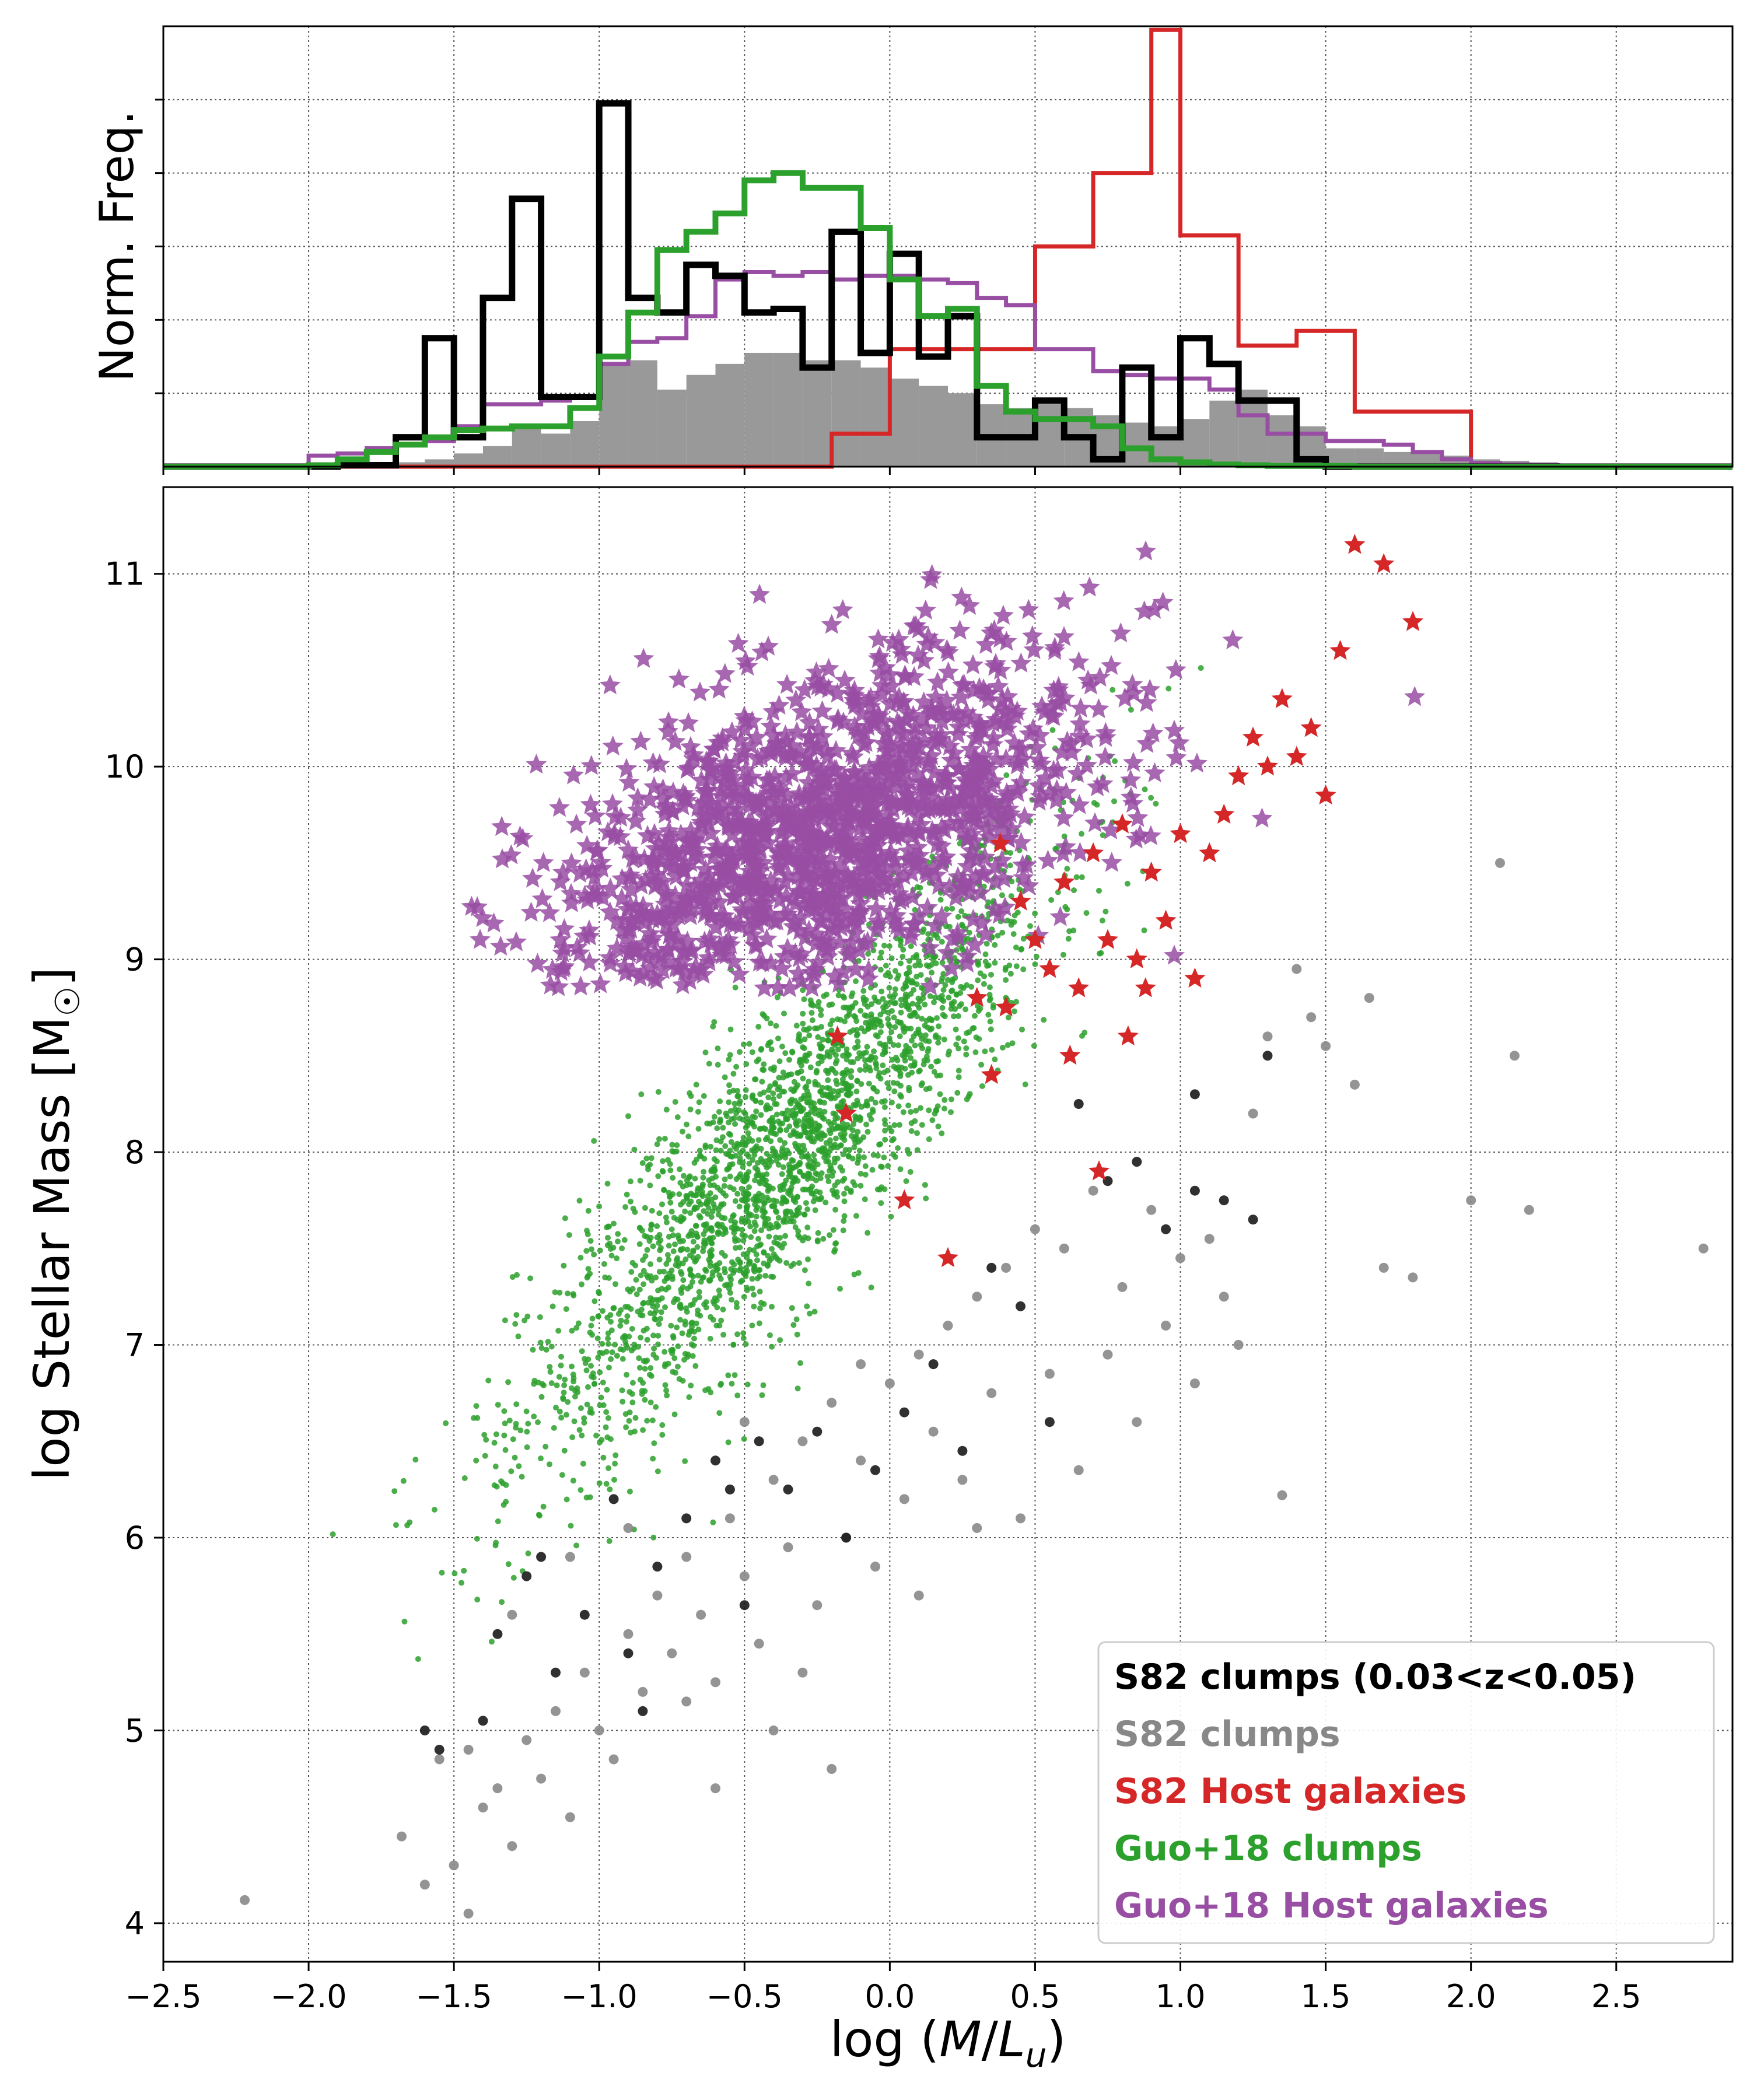  I want to click on point-s82-host-galaxies, so click(1000, 842).